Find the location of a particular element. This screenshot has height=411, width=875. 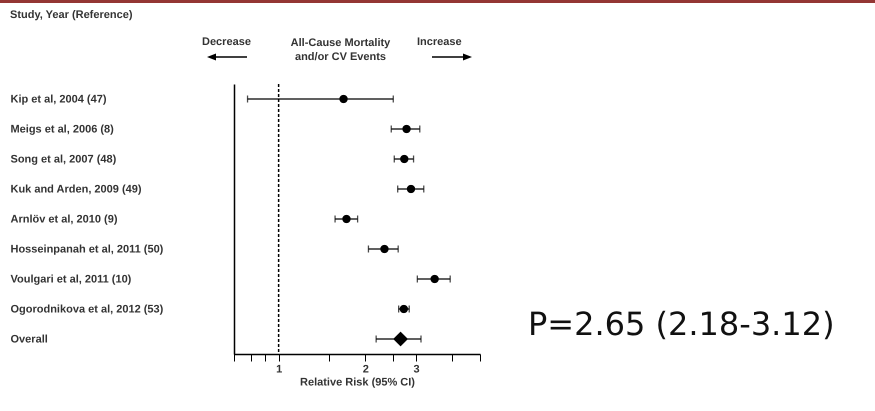

y-tick-label: Meigs et al, 2006 (8) is located at coordinates (62, 130).